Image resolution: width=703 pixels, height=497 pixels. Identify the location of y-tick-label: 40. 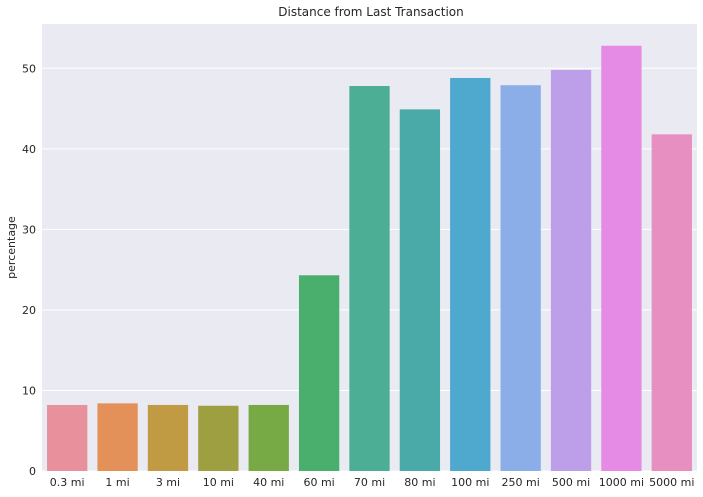
(29, 149).